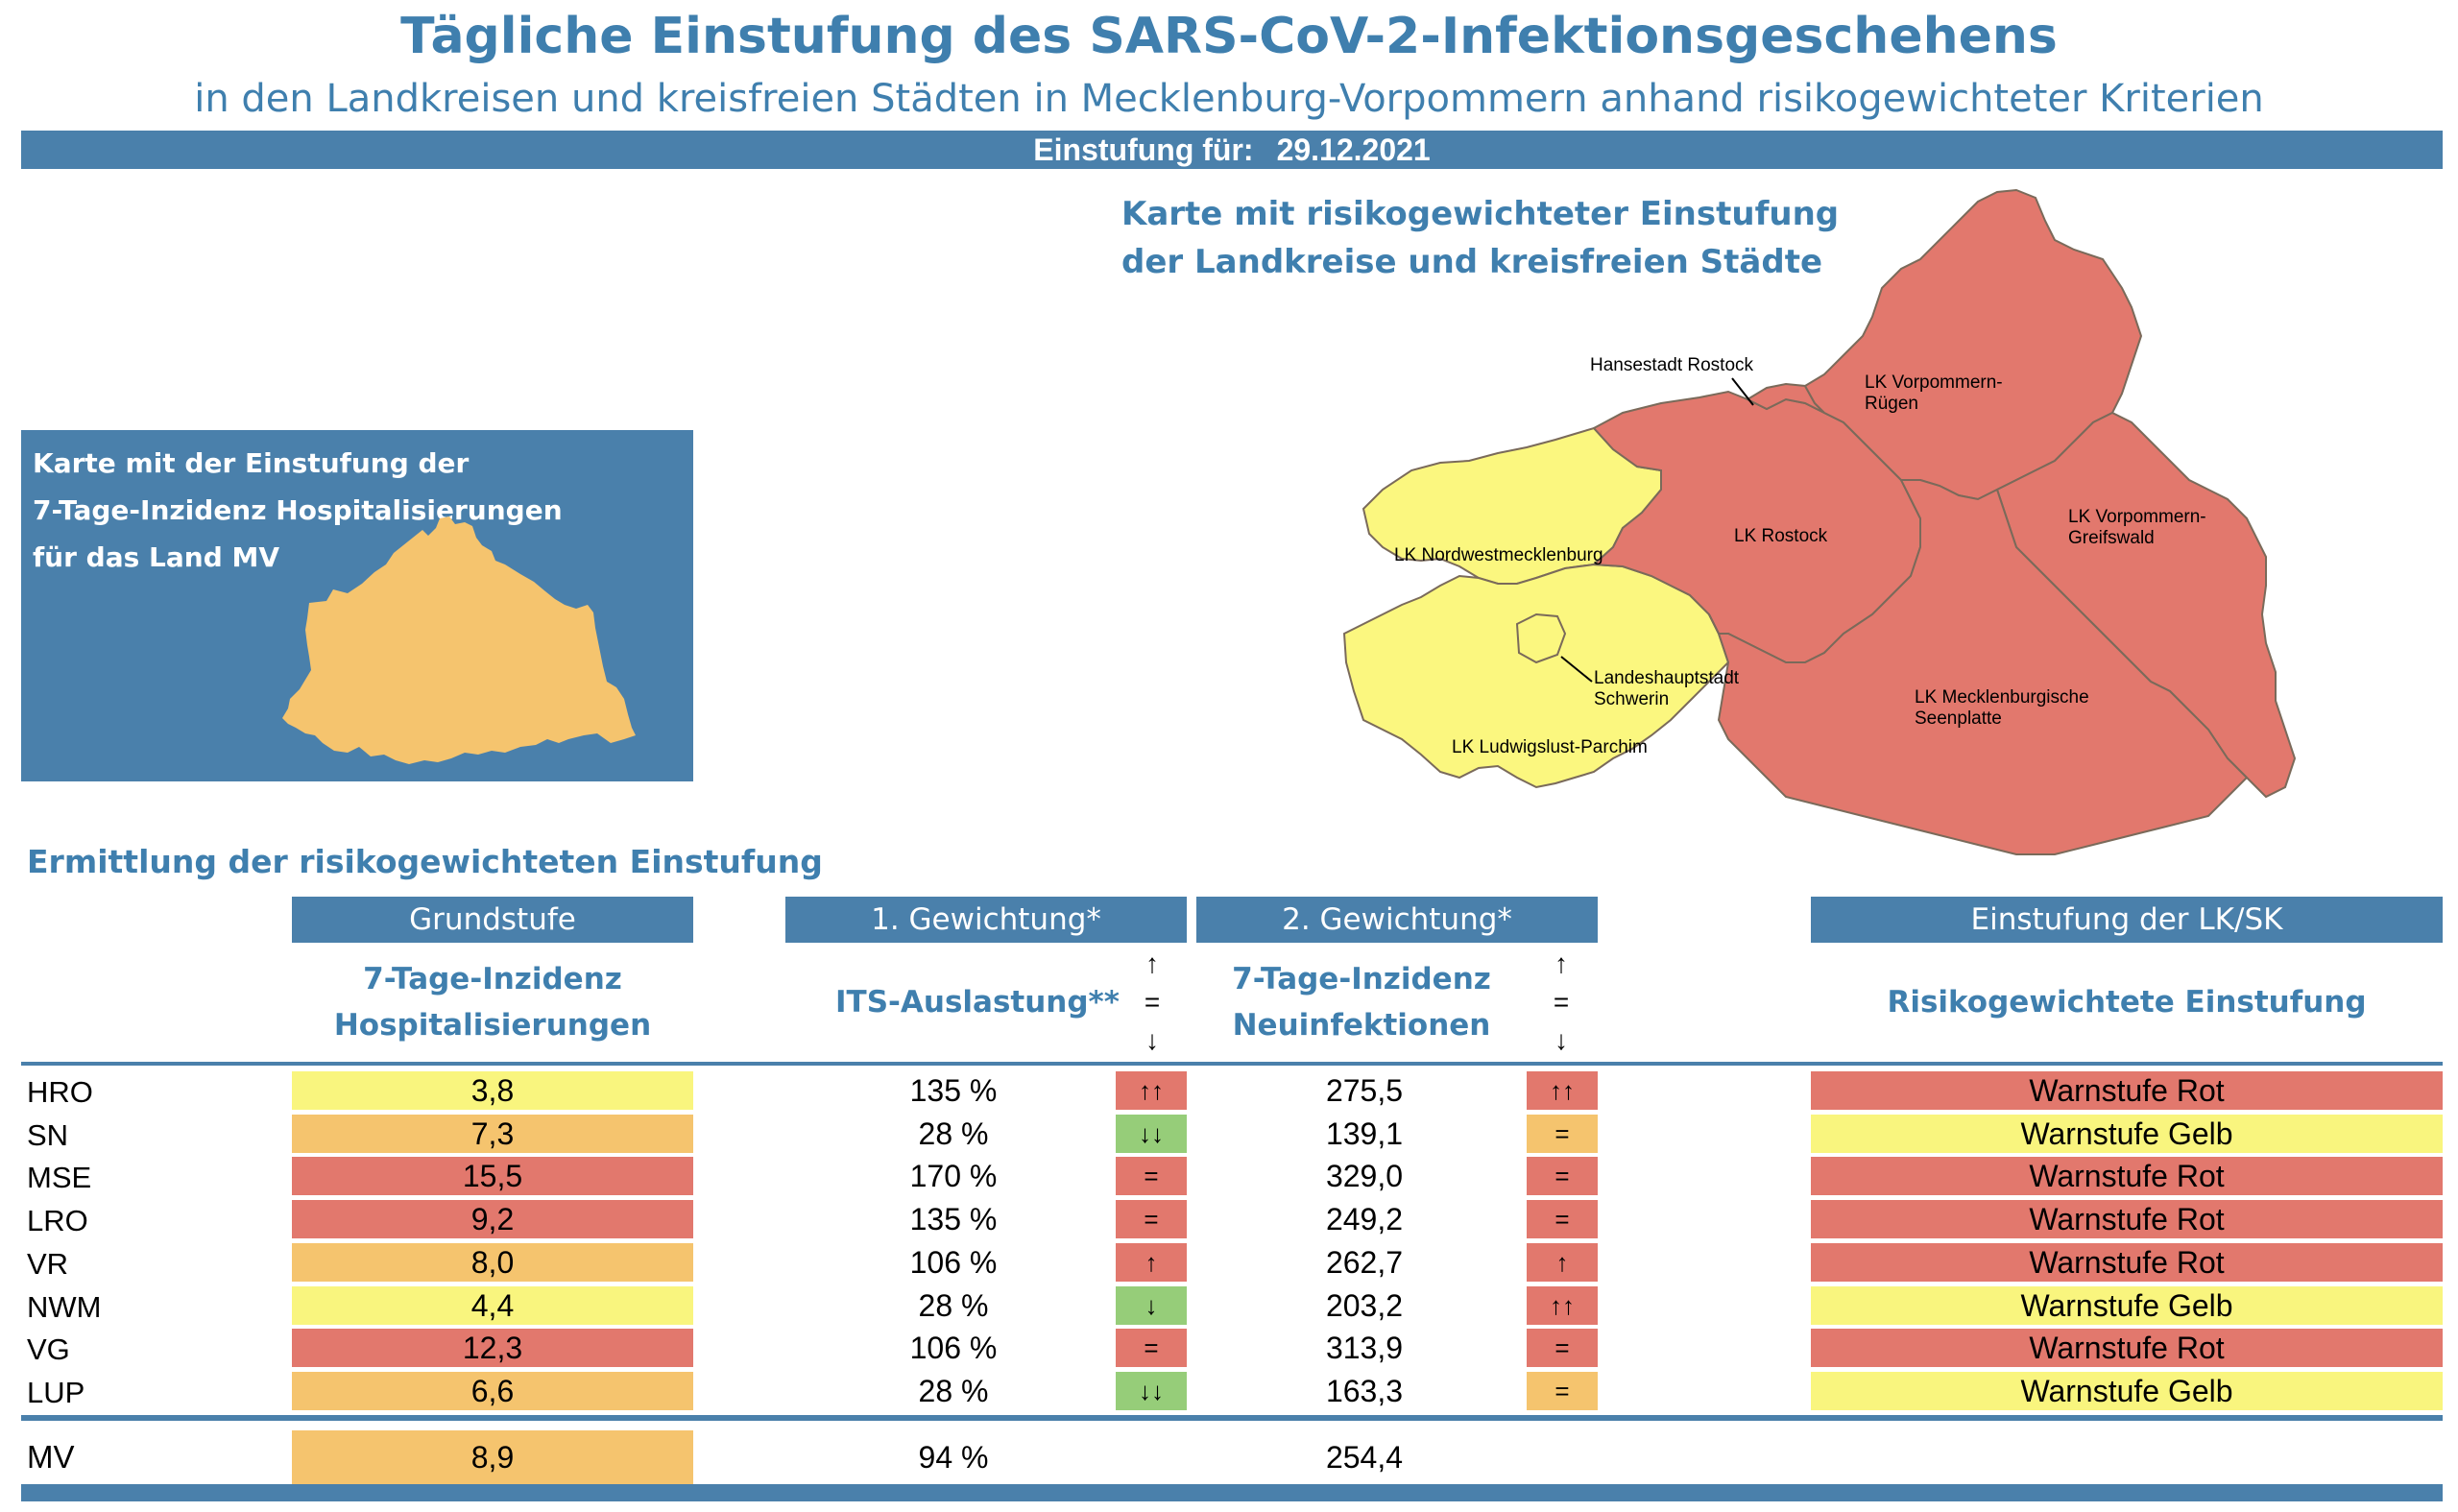 This screenshot has width=2458, height=1512. I want to click on neu-value: 249,2, so click(1365, 1219).